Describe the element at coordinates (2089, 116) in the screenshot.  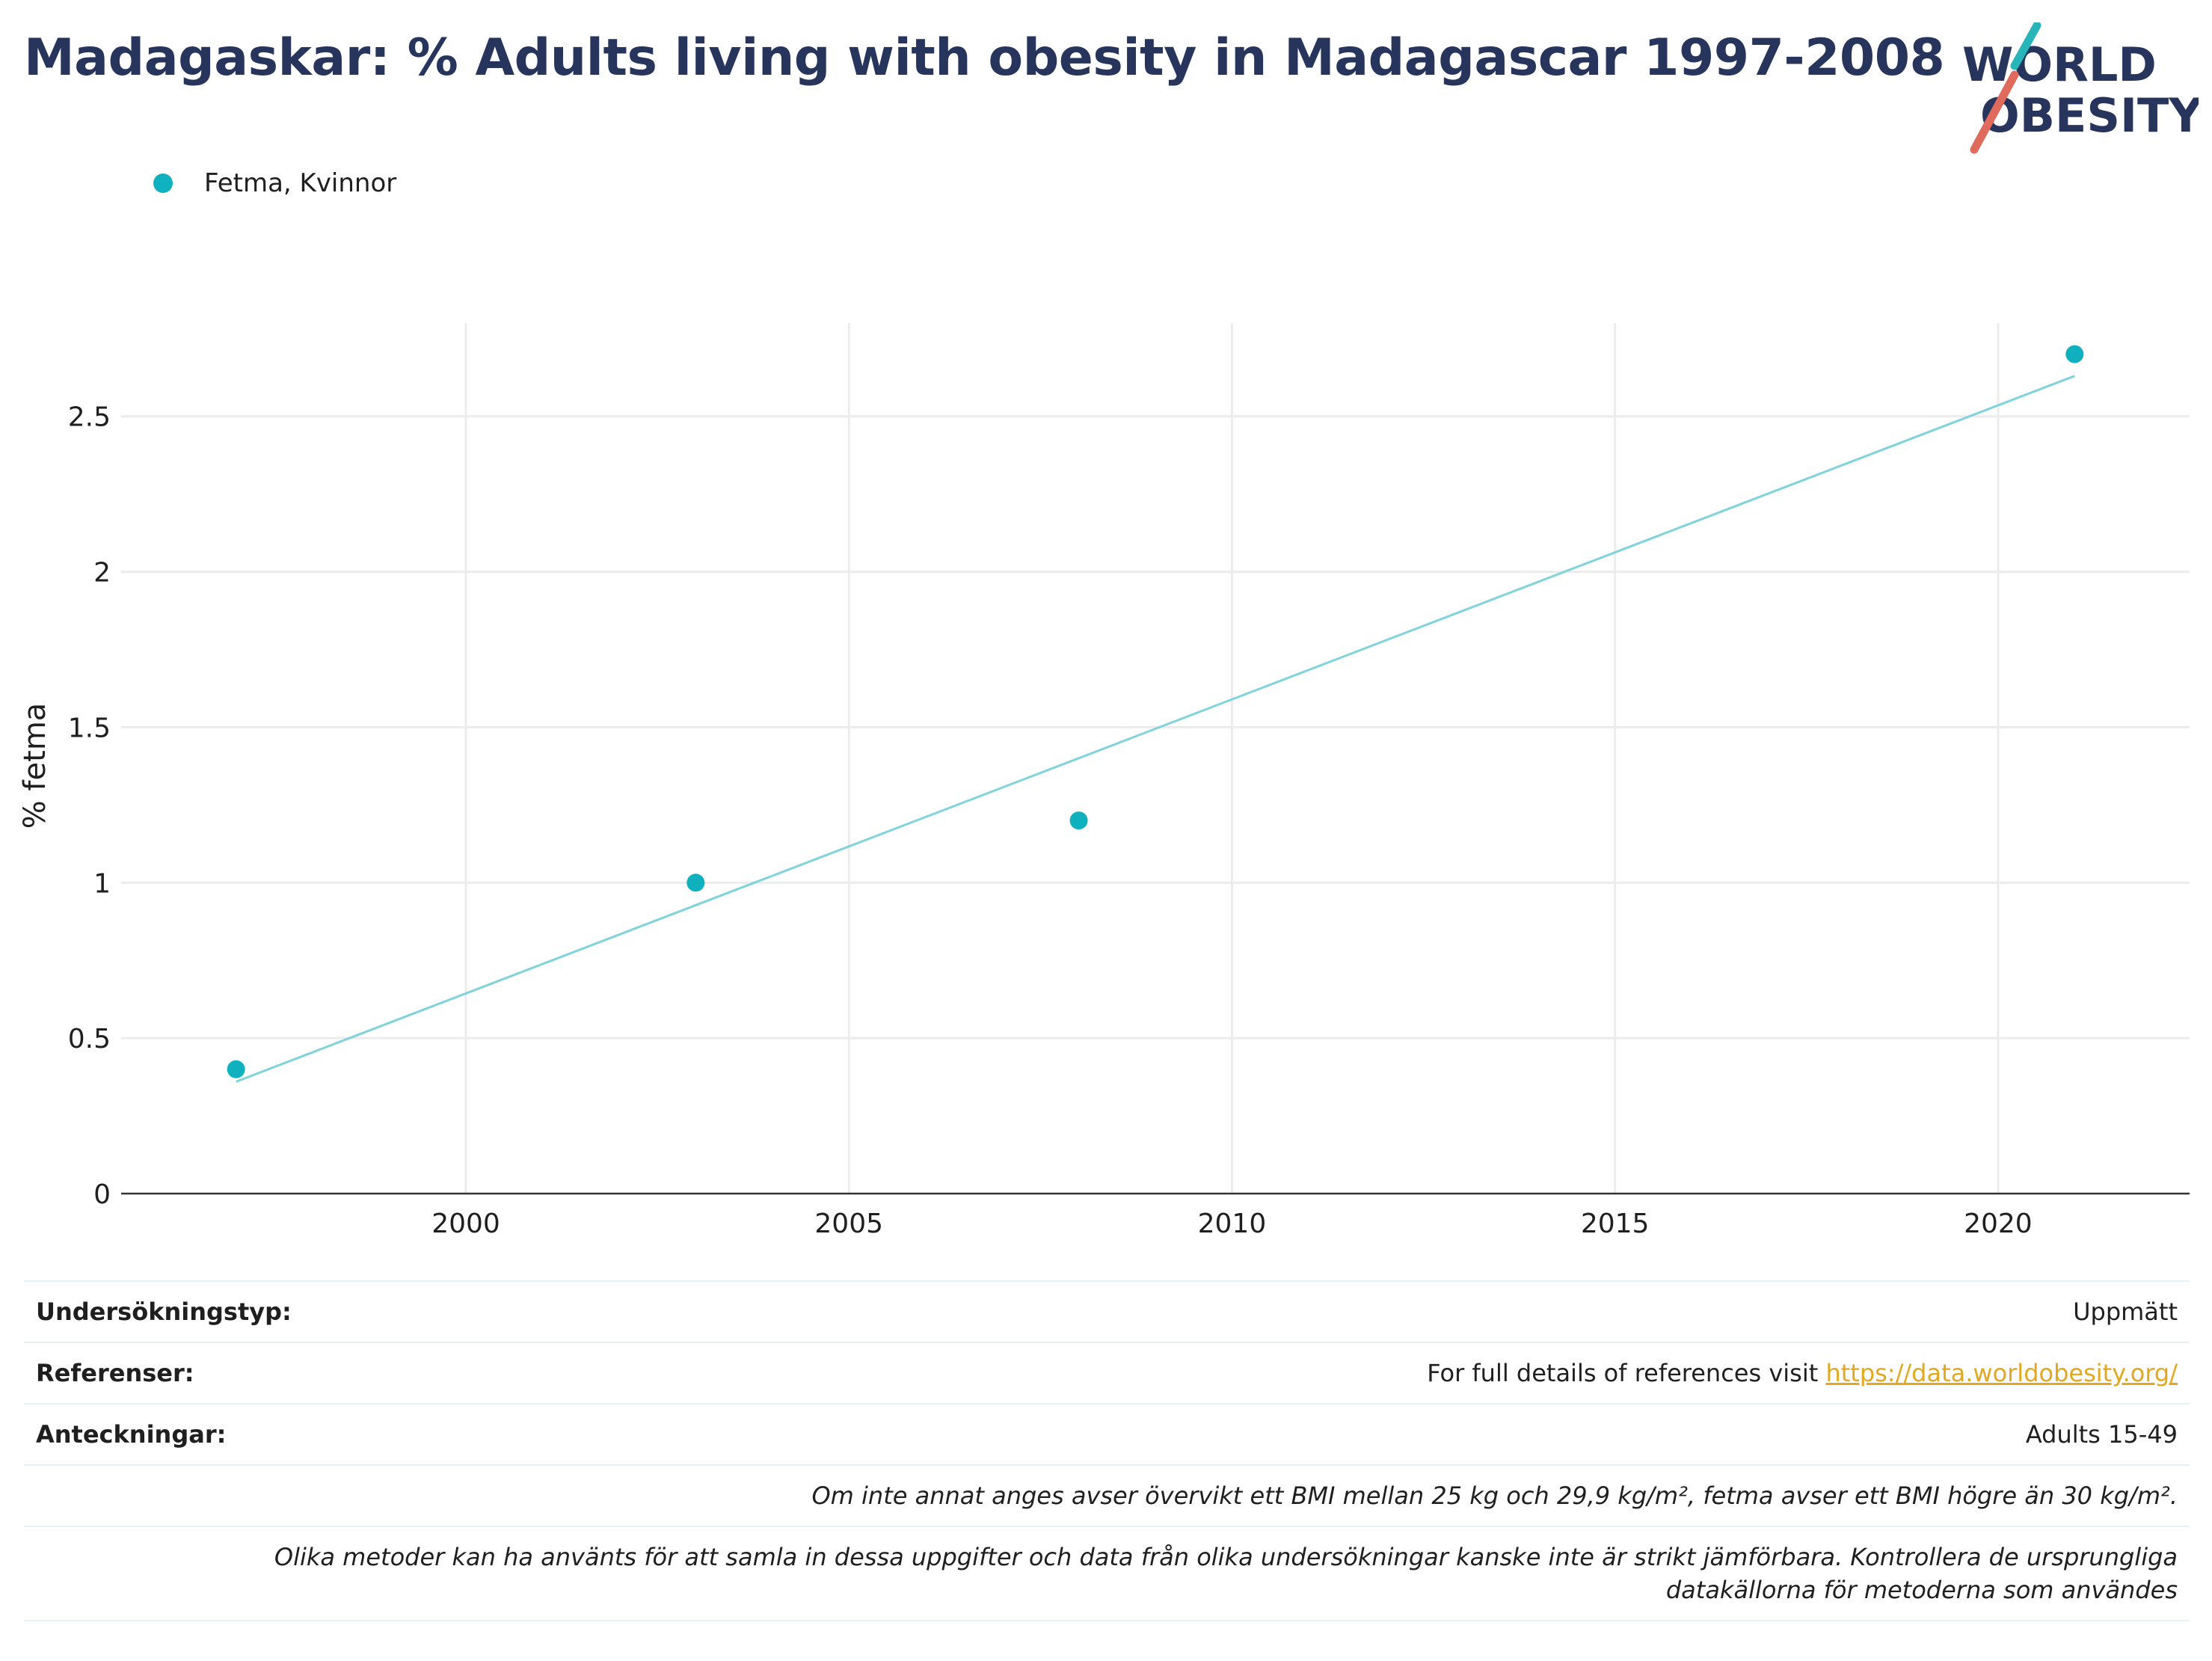
I see `logo-line2: OBESITY` at that location.